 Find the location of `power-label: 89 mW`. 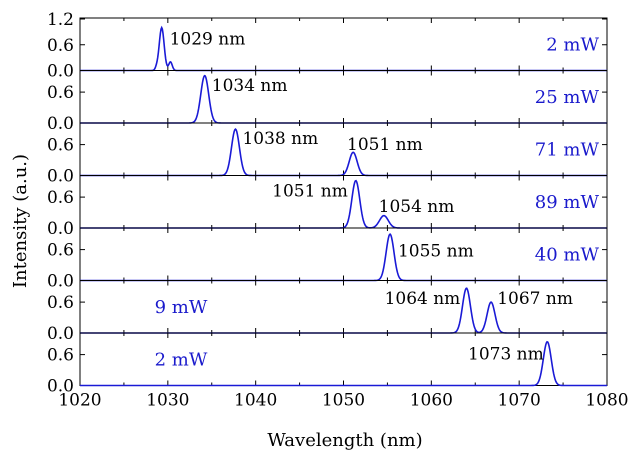

power-label: 89 mW is located at coordinates (567, 202).